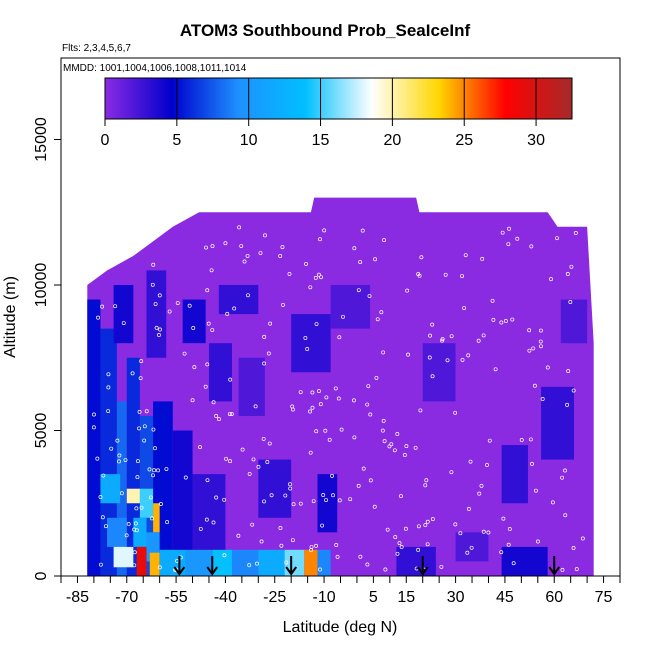 Image resolution: width=650 pixels, height=650 pixels. I want to click on x-tick-label: -10, so click(323, 597).